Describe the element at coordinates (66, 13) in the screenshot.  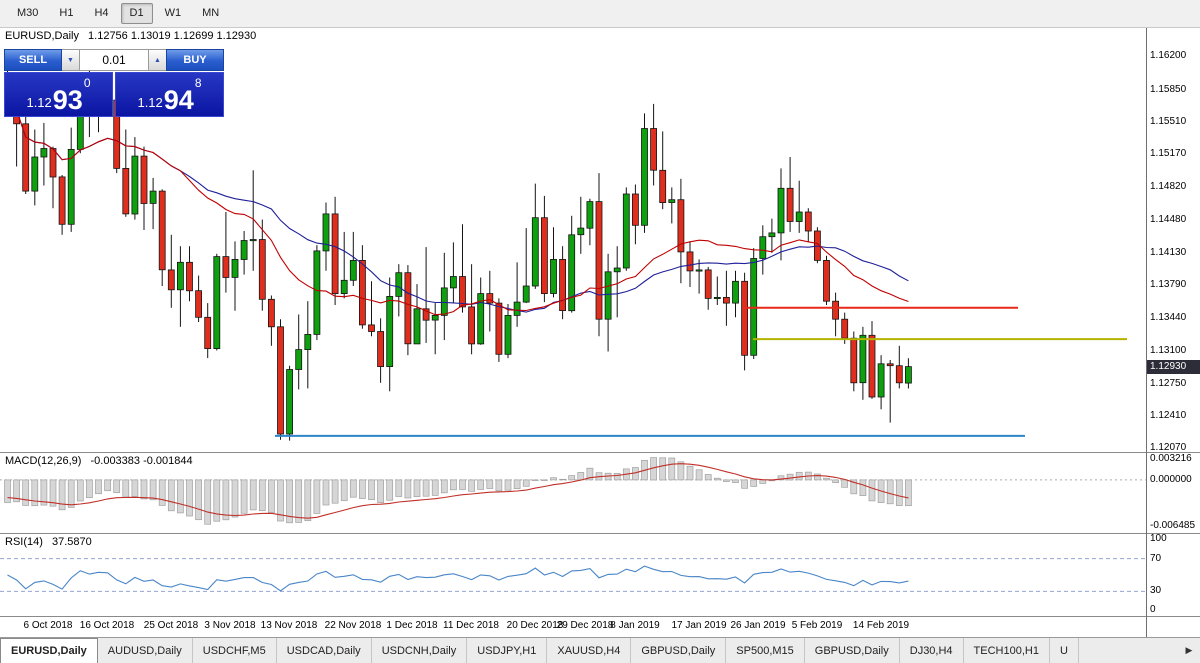
I see `timeframe-button-h1: H1` at that location.